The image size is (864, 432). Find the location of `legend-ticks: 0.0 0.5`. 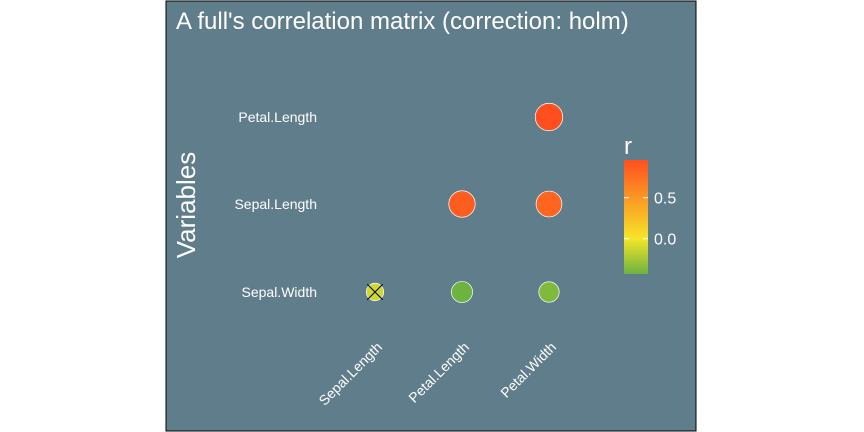

legend-ticks: 0.0 0.5 is located at coordinates (650, 220).